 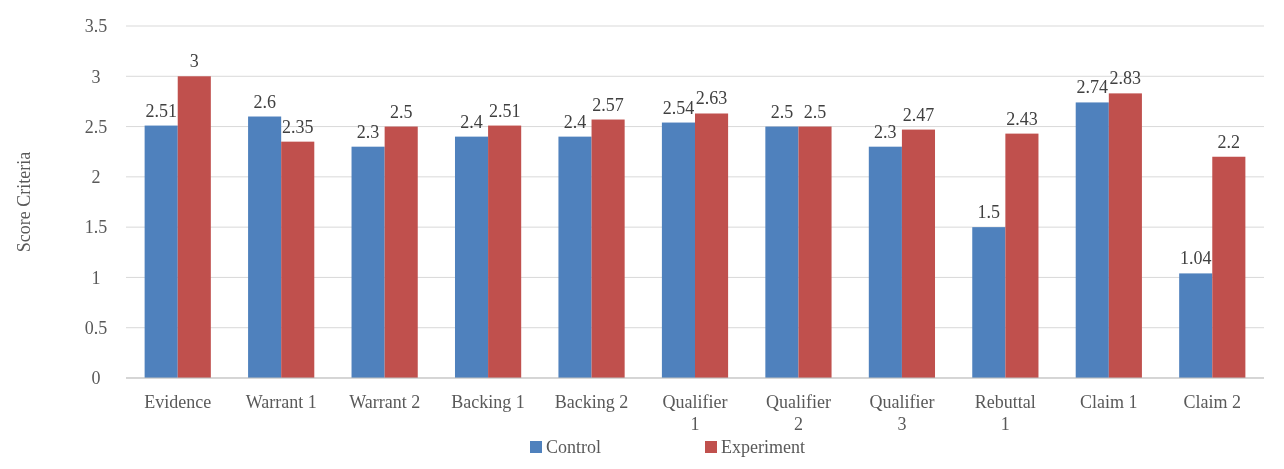 What do you see at coordinates (1092, 87) in the screenshot?
I see `data-label: 2.74` at bounding box center [1092, 87].